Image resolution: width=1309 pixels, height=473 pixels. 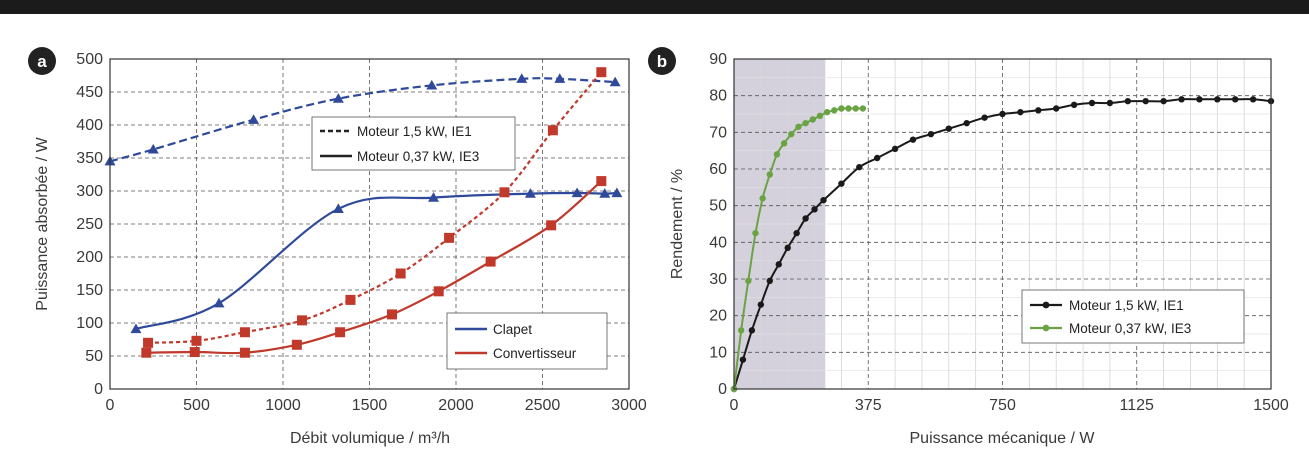 I want to click on panel-a-xlabel: Débit volumique / m³/h, so click(x=370, y=438).